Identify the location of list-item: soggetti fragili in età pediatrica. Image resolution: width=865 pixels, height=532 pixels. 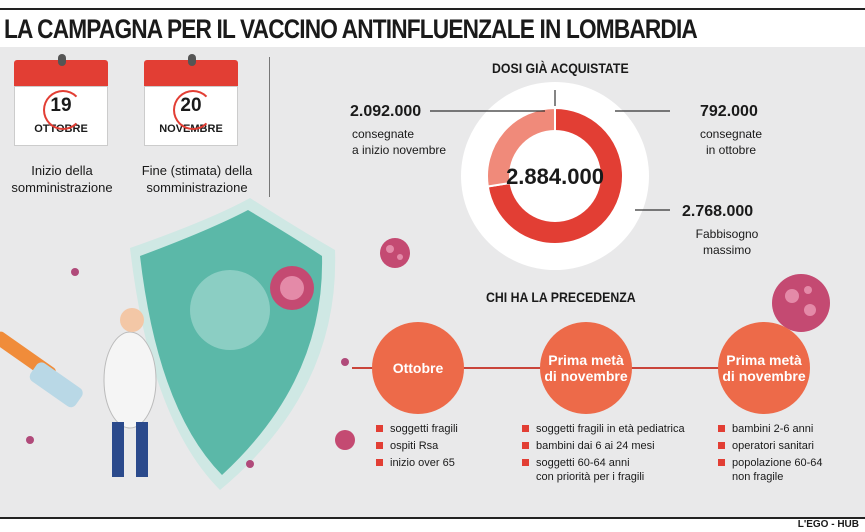
(603, 429).